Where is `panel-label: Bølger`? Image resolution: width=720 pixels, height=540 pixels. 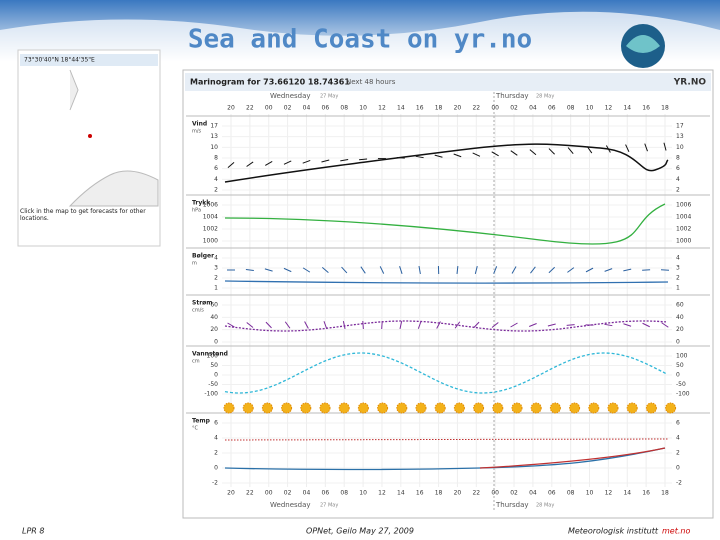 panel-label: Bølger is located at coordinates (203, 256).